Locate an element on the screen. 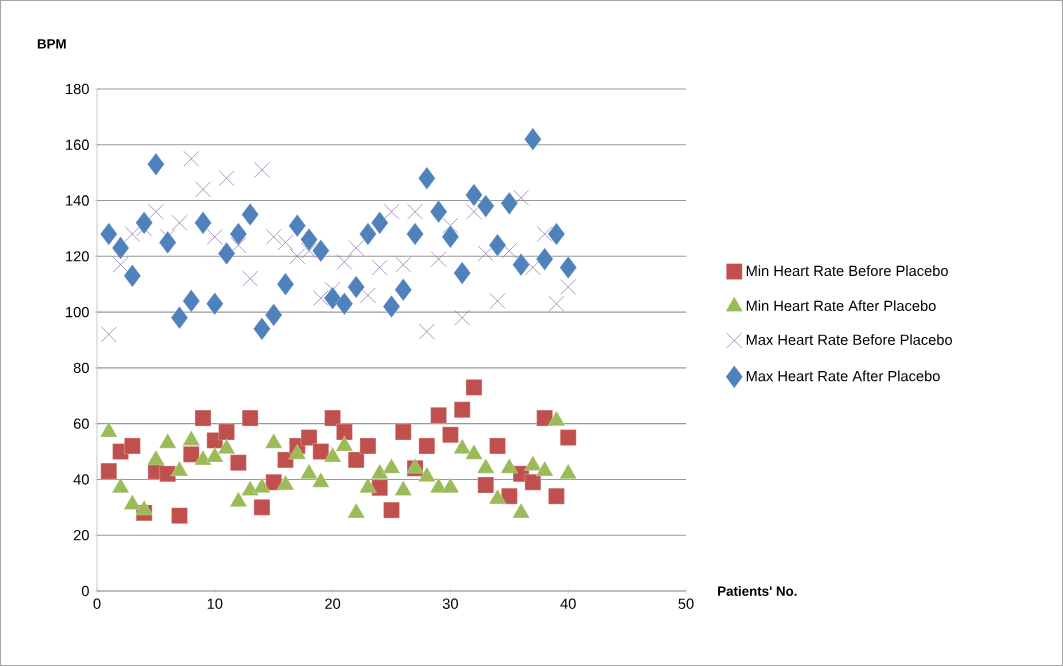 The width and height of the screenshot is (1063, 666). y-tick-label: 180 is located at coordinates (77, 89).